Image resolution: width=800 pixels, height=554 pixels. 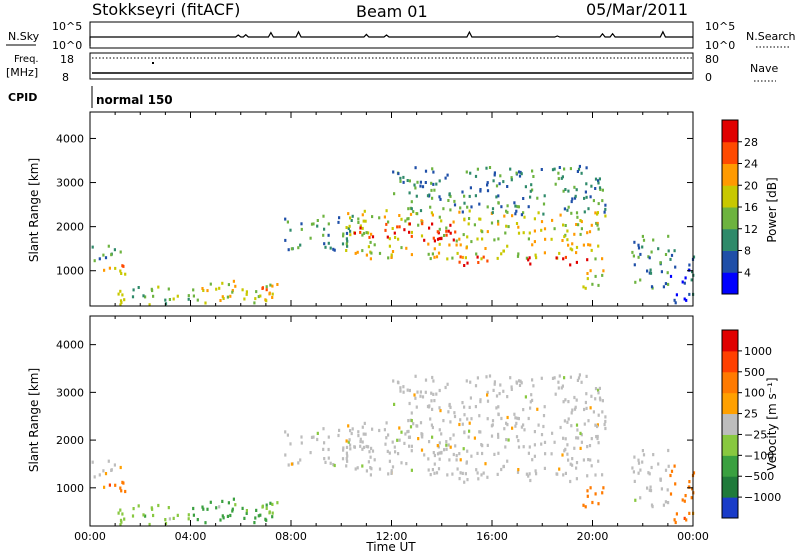 I want to click on colorbar-tick-label: 500, so click(x=754, y=372).